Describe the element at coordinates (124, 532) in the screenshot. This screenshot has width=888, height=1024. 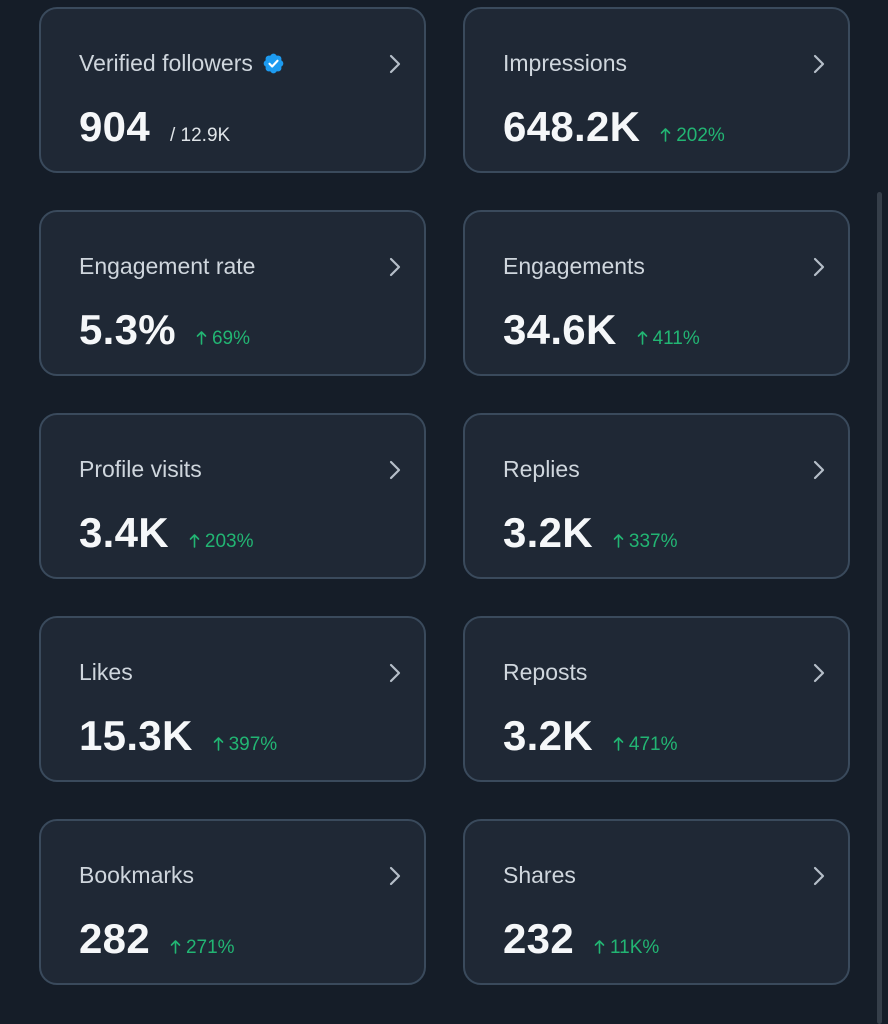
I see `metric-value: 3.4K` at that location.